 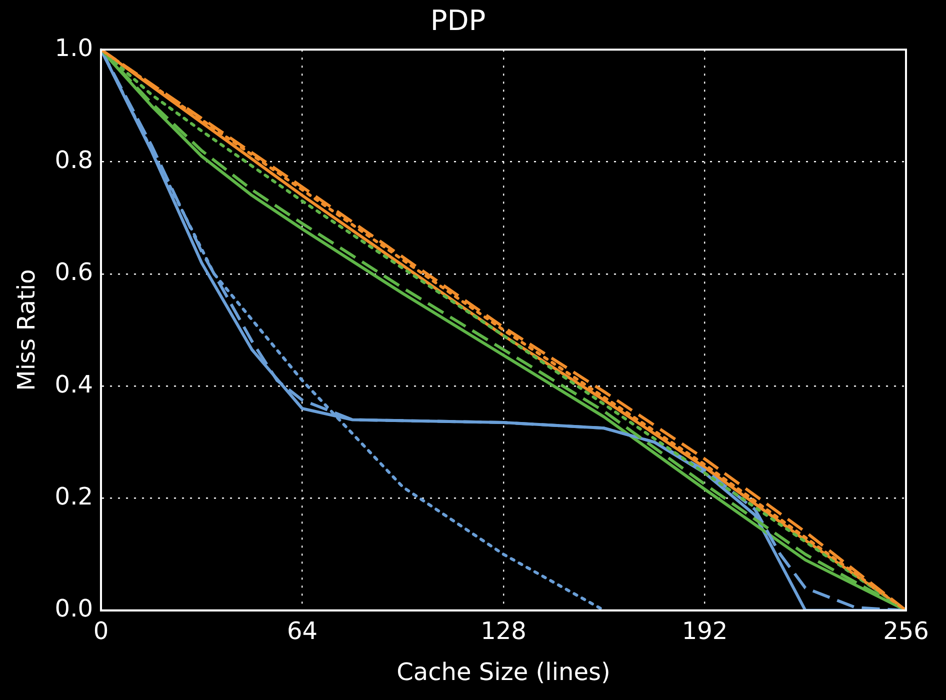 I want to click on y-tick-label: 0.0, so click(x=73, y=608).